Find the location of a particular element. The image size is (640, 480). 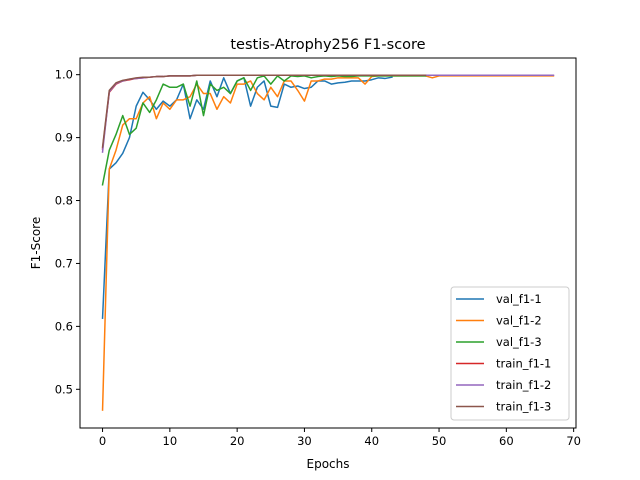

y-tick-label: 0.9 is located at coordinates (64, 138).